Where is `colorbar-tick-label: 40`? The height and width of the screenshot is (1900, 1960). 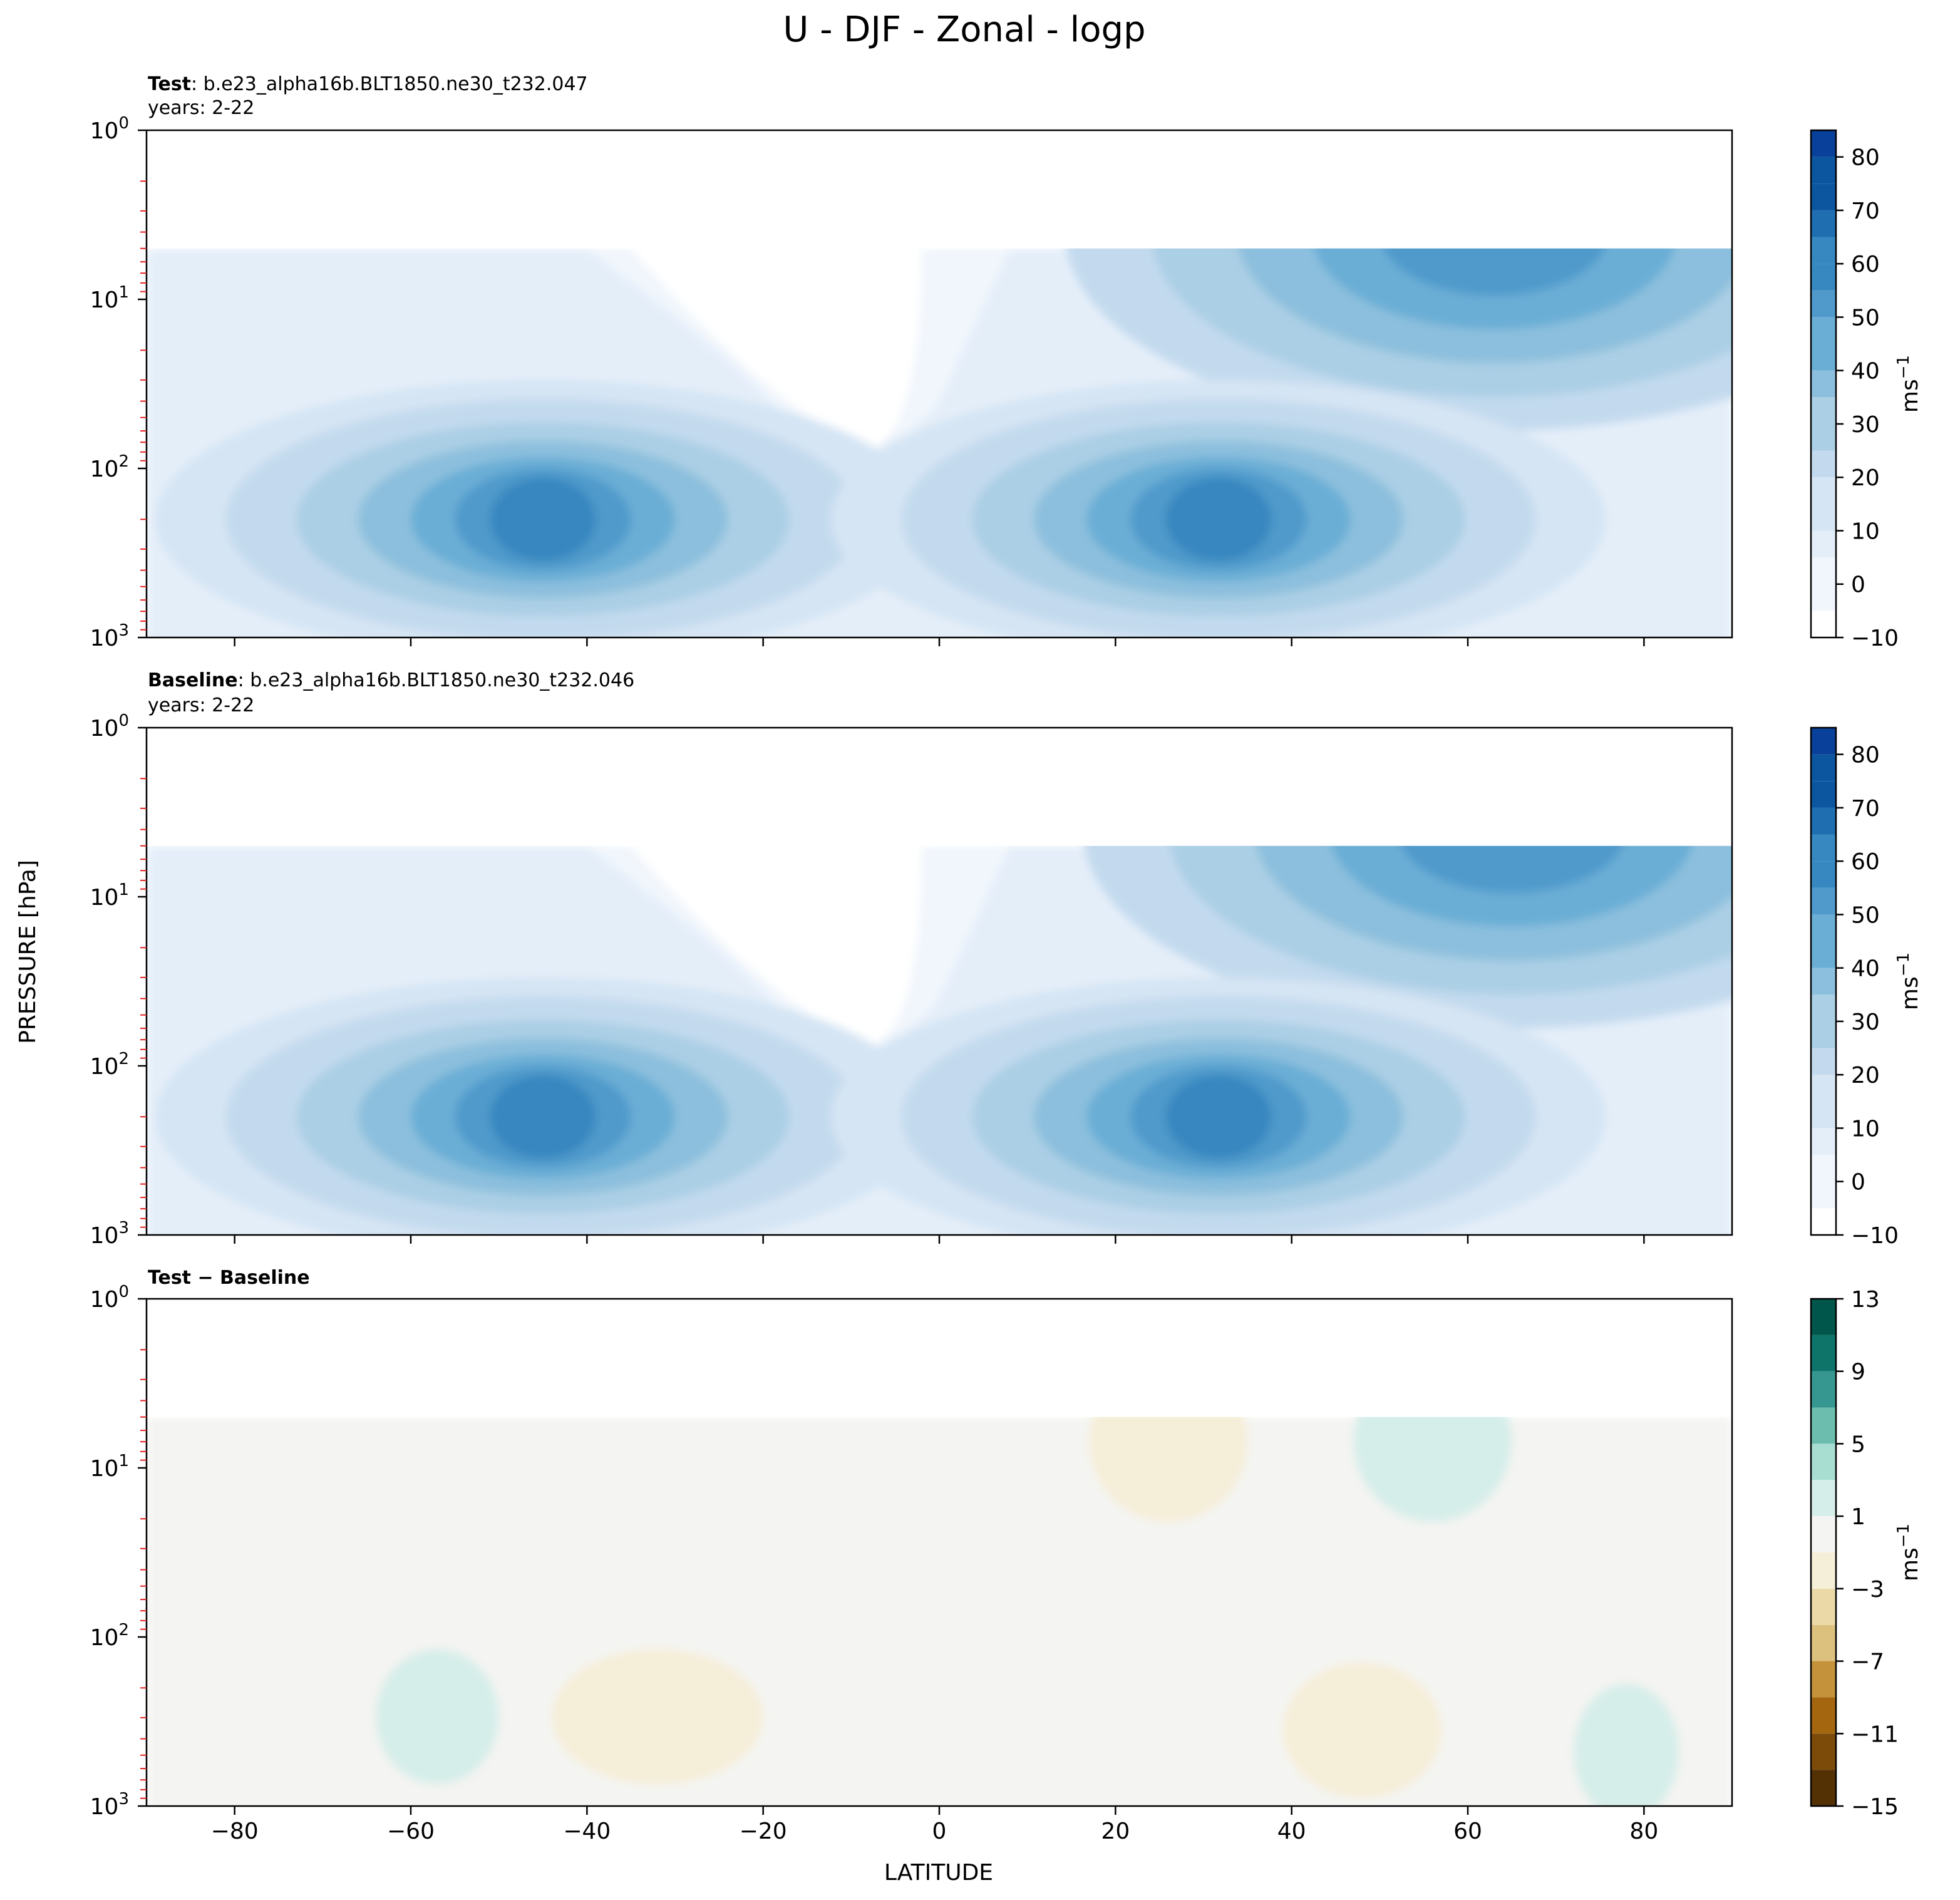 colorbar-tick-label: 40 is located at coordinates (1866, 372).